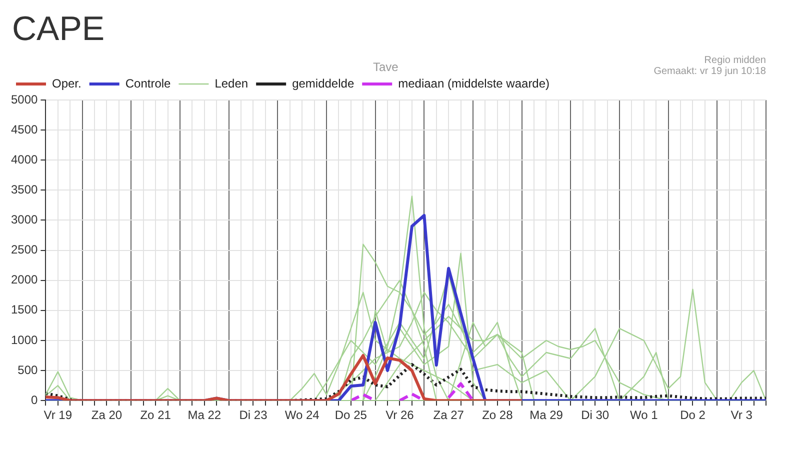 The width and height of the screenshot is (800, 458). Describe the element at coordinates (67, 83) in the screenshot. I see `legend-label: Oper.` at that location.